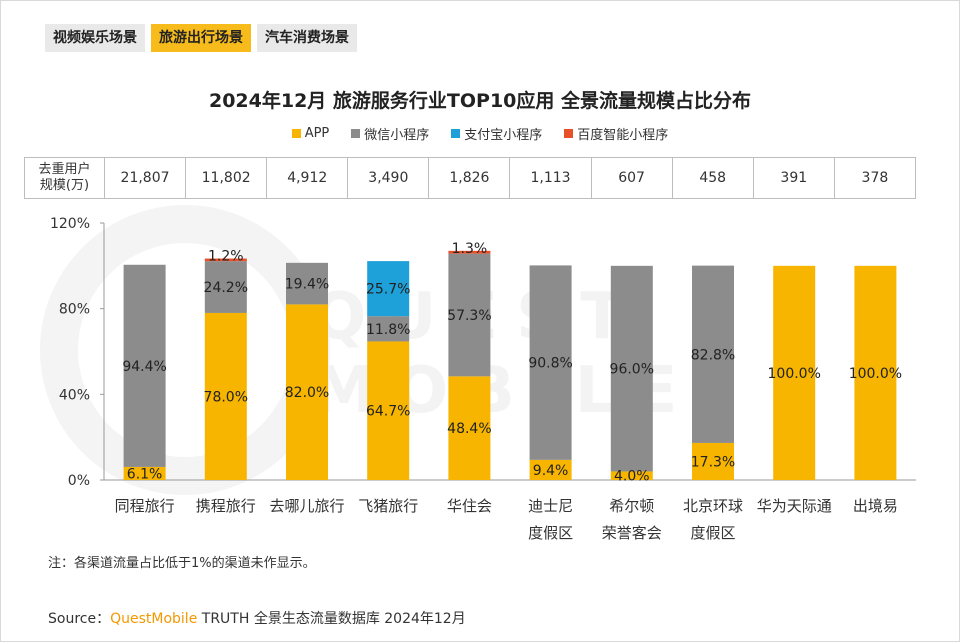 The height and width of the screenshot is (642, 960). Describe the element at coordinates (296, 133) in the screenshot. I see `legend-swatch-app` at that location.